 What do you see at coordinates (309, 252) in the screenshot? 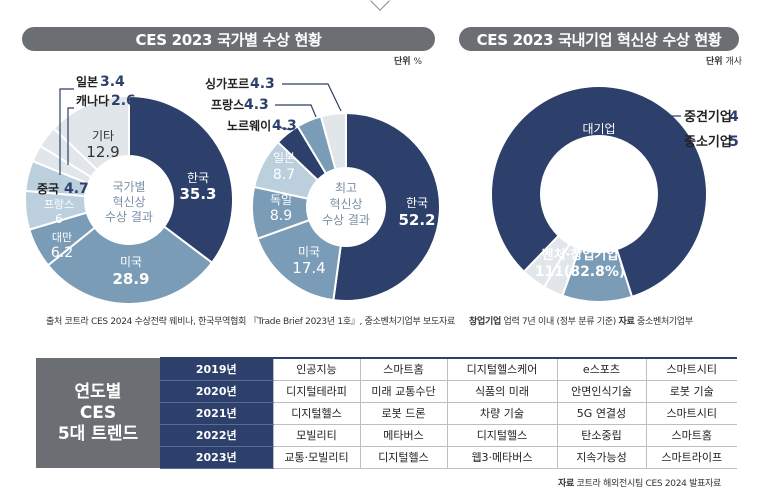
I see `d2-label-usa-name: 미국` at bounding box center [309, 252].